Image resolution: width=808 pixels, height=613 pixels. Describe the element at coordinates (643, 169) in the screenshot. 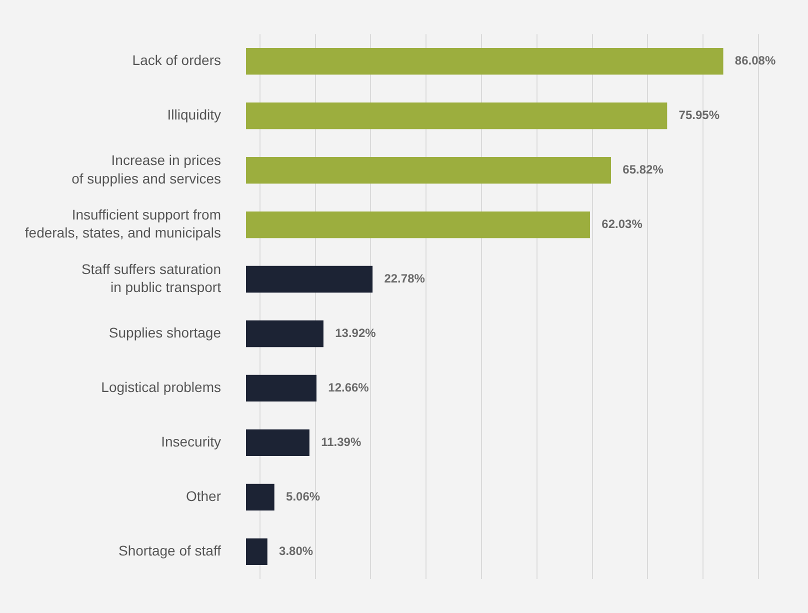

I see `data-label: 65.82%` at that location.